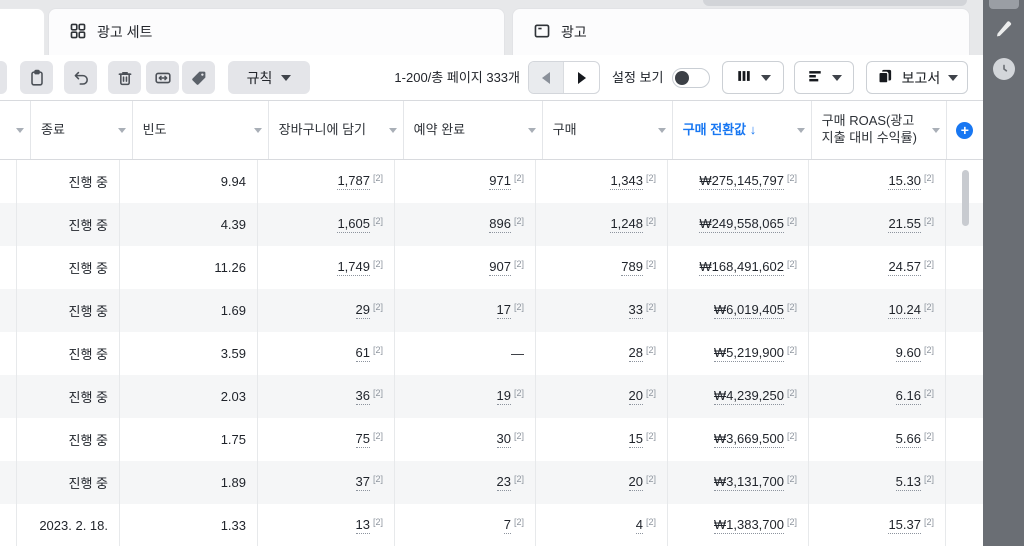  What do you see at coordinates (3, 77) in the screenshot?
I see `cutoff-button` at bounding box center [3, 77].